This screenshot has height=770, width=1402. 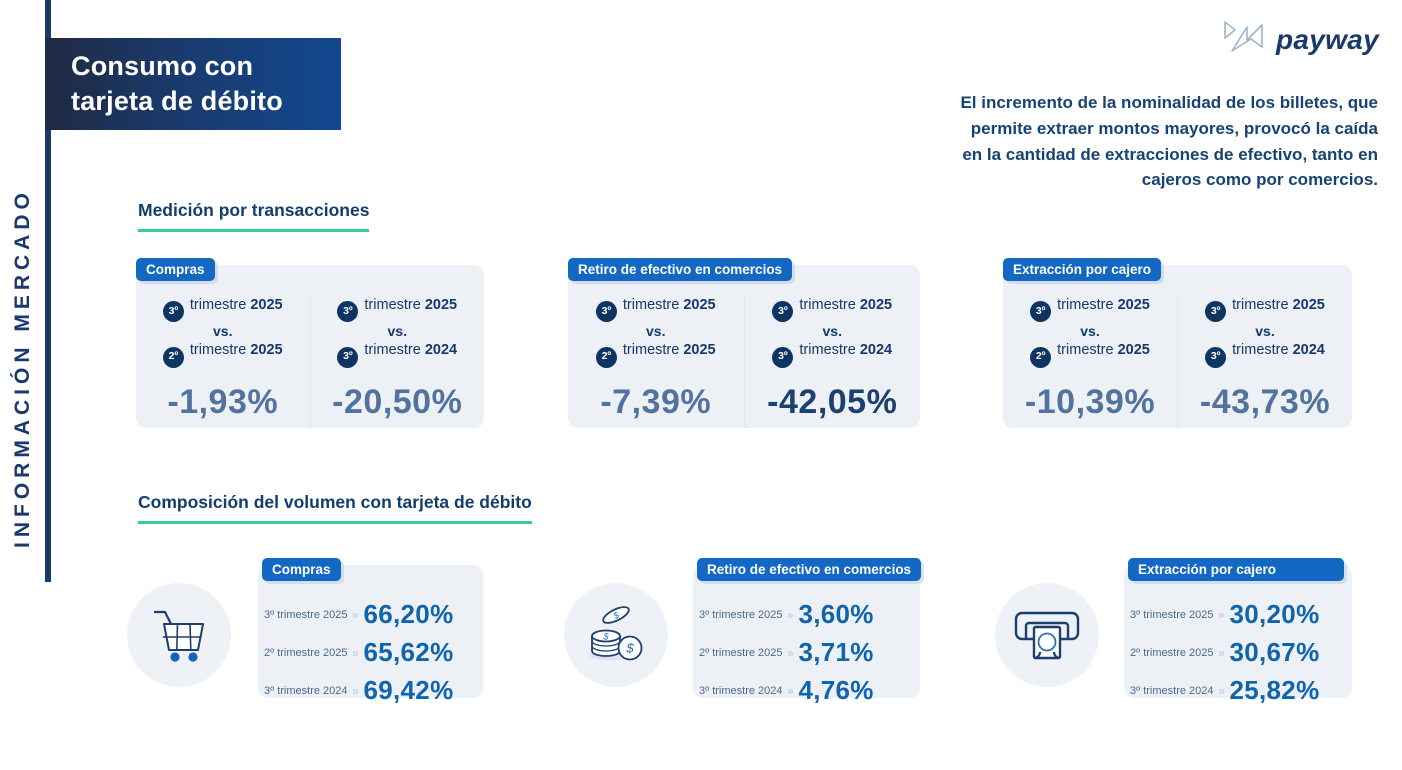 What do you see at coordinates (1274, 652) in the screenshot?
I see `row-value: 30,67%` at bounding box center [1274, 652].